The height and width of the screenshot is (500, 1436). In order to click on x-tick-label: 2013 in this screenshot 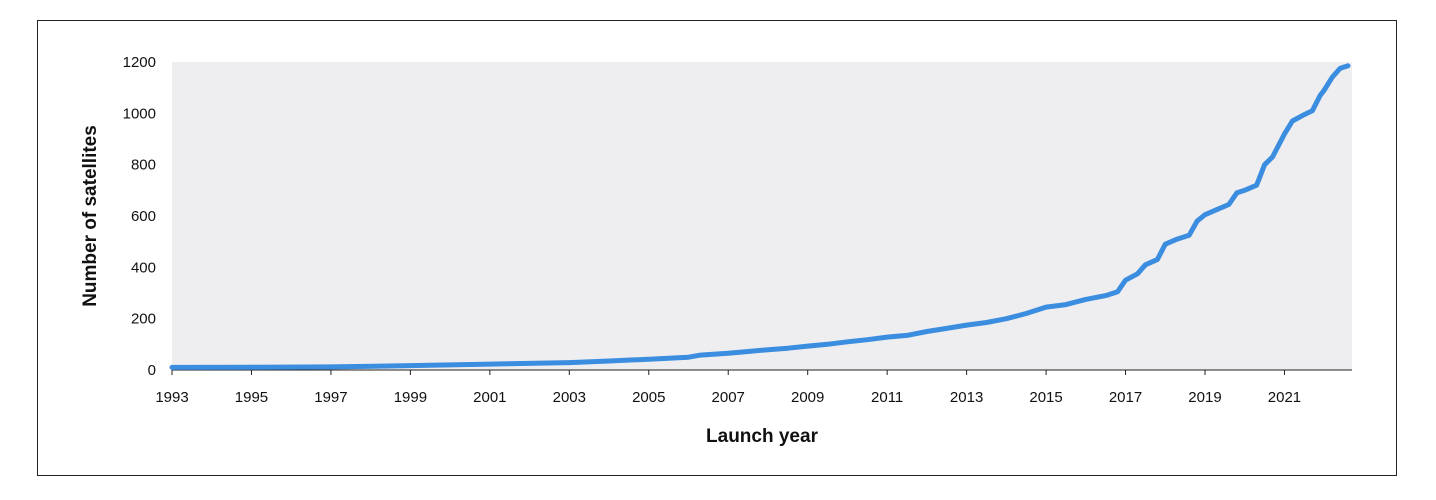, I will do `click(966, 397)`.